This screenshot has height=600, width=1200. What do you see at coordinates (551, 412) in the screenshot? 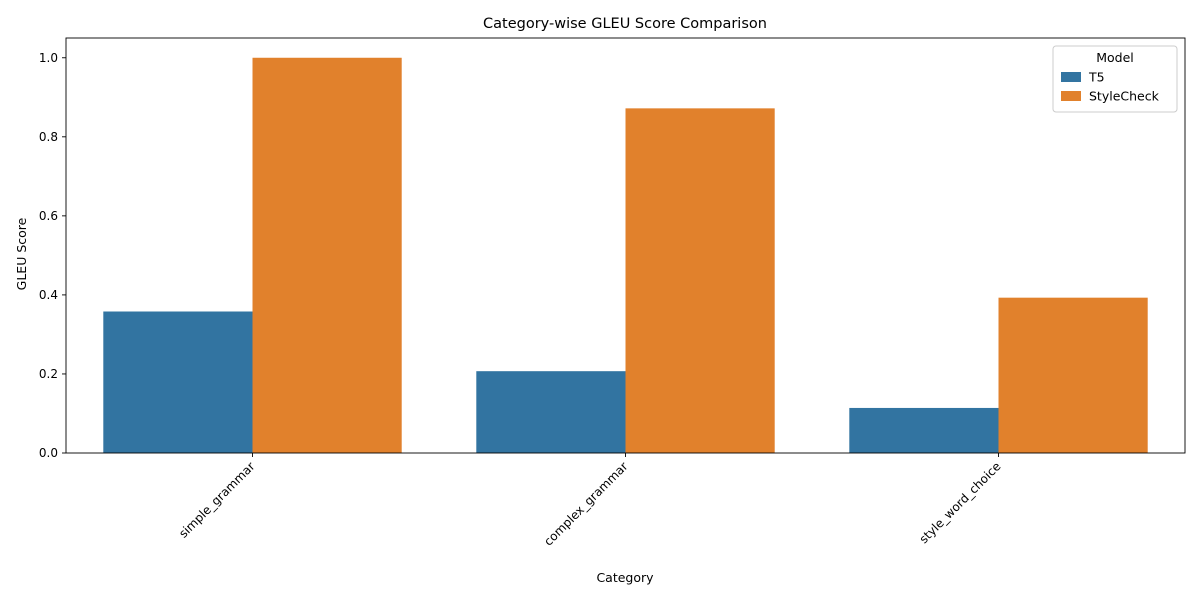
I see `bar-t5-complex_grammar` at bounding box center [551, 412].